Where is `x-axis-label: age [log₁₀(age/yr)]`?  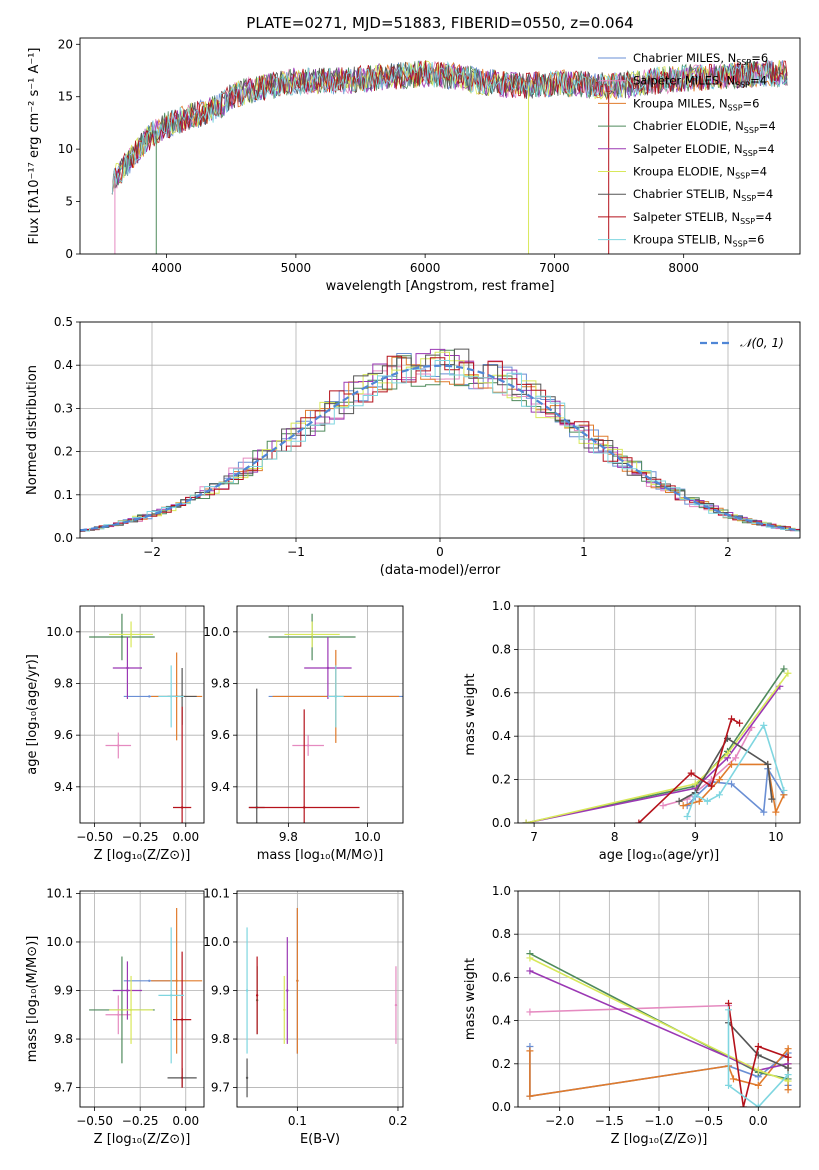
x-axis-label: age [log₁₀(age/yr)] is located at coordinates (659, 855).